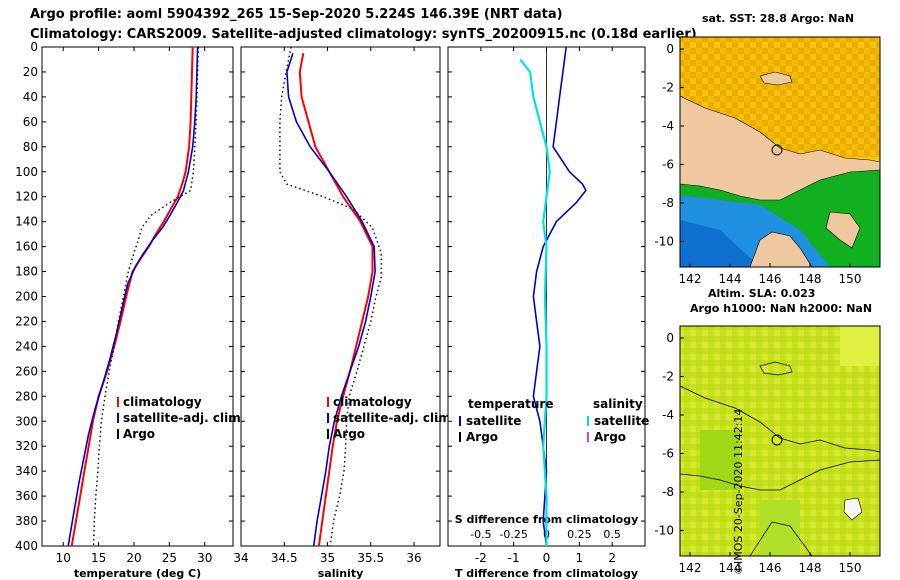 This screenshot has width=900, height=580. What do you see at coordinates (240, 558) in the screenshot?
I see `x-tick-label: 34` at bounding box center [240, 558].